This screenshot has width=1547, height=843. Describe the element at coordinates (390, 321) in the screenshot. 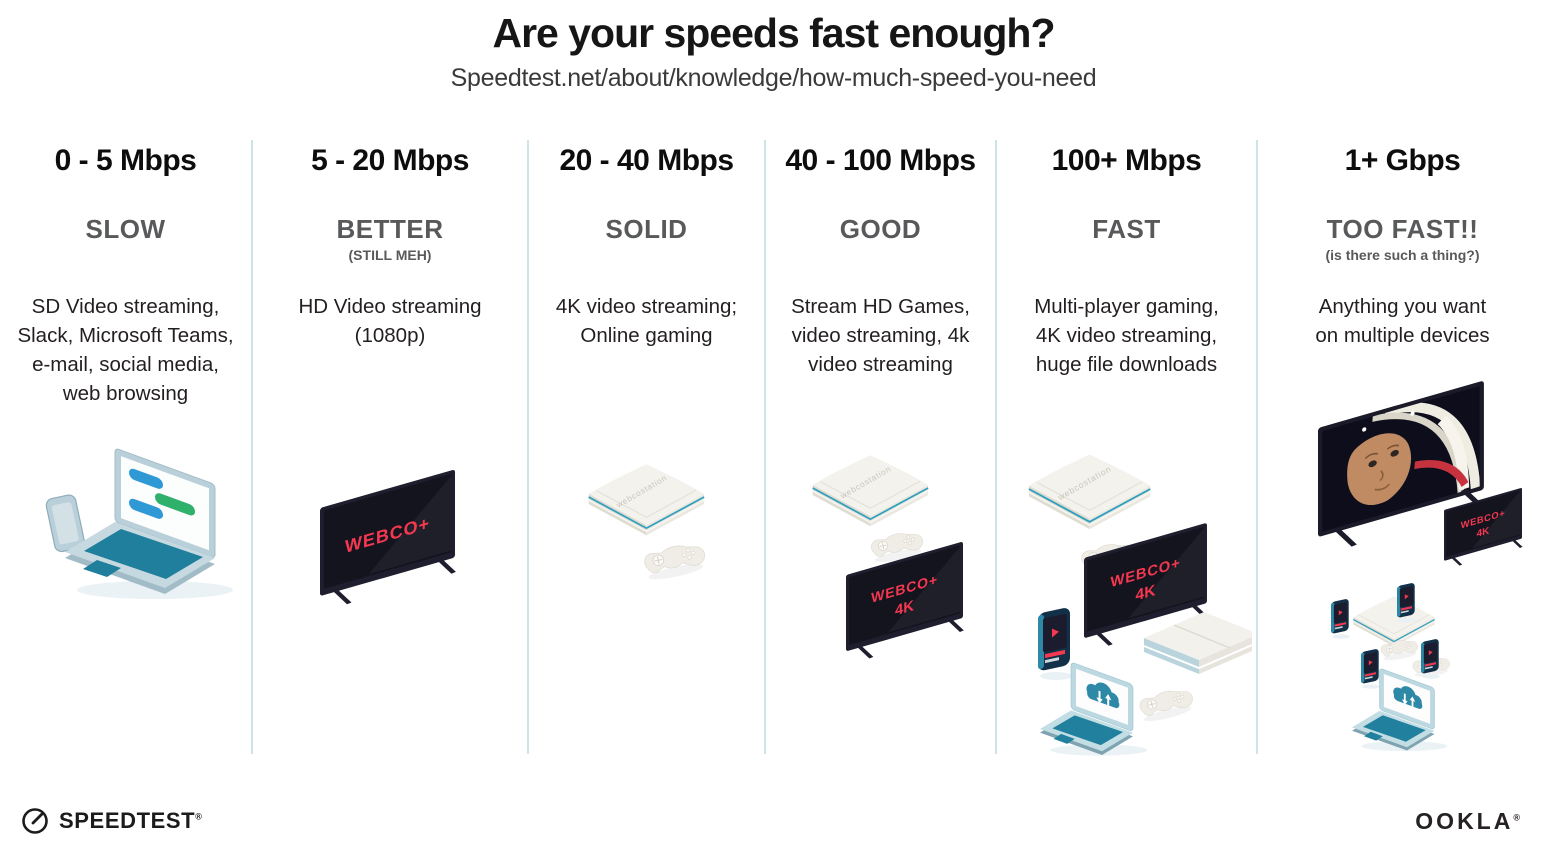

I see `tier-description: HD Video streaming (1080p)` at that location.